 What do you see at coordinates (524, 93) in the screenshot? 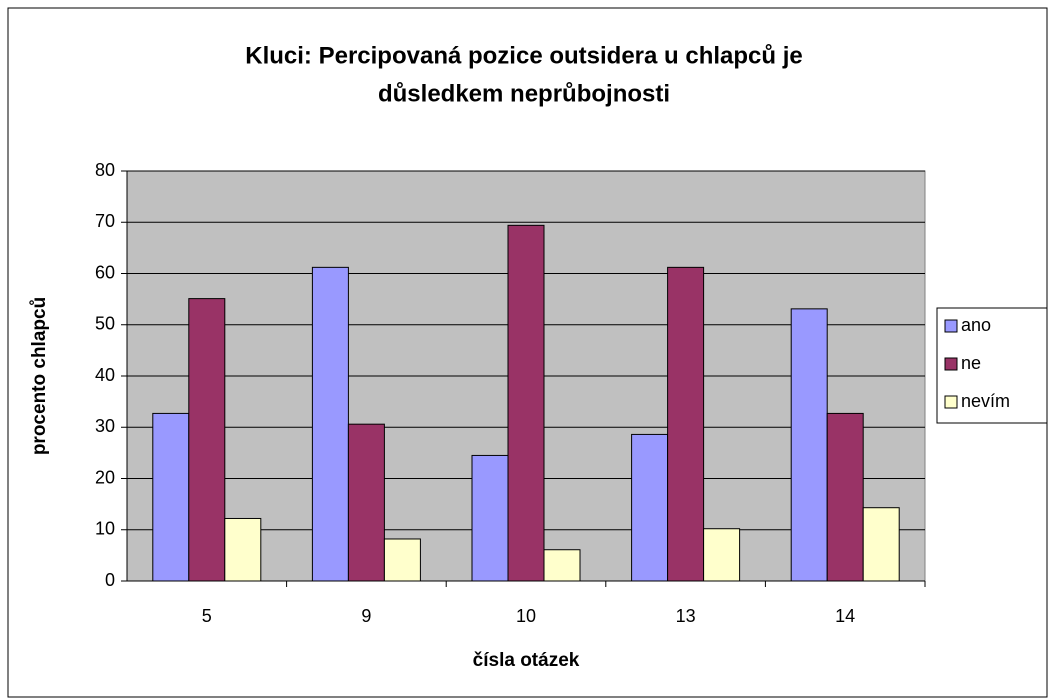
I see `chart-title: důsledkem neprůbojnosti` at bounding box center [524, 93].